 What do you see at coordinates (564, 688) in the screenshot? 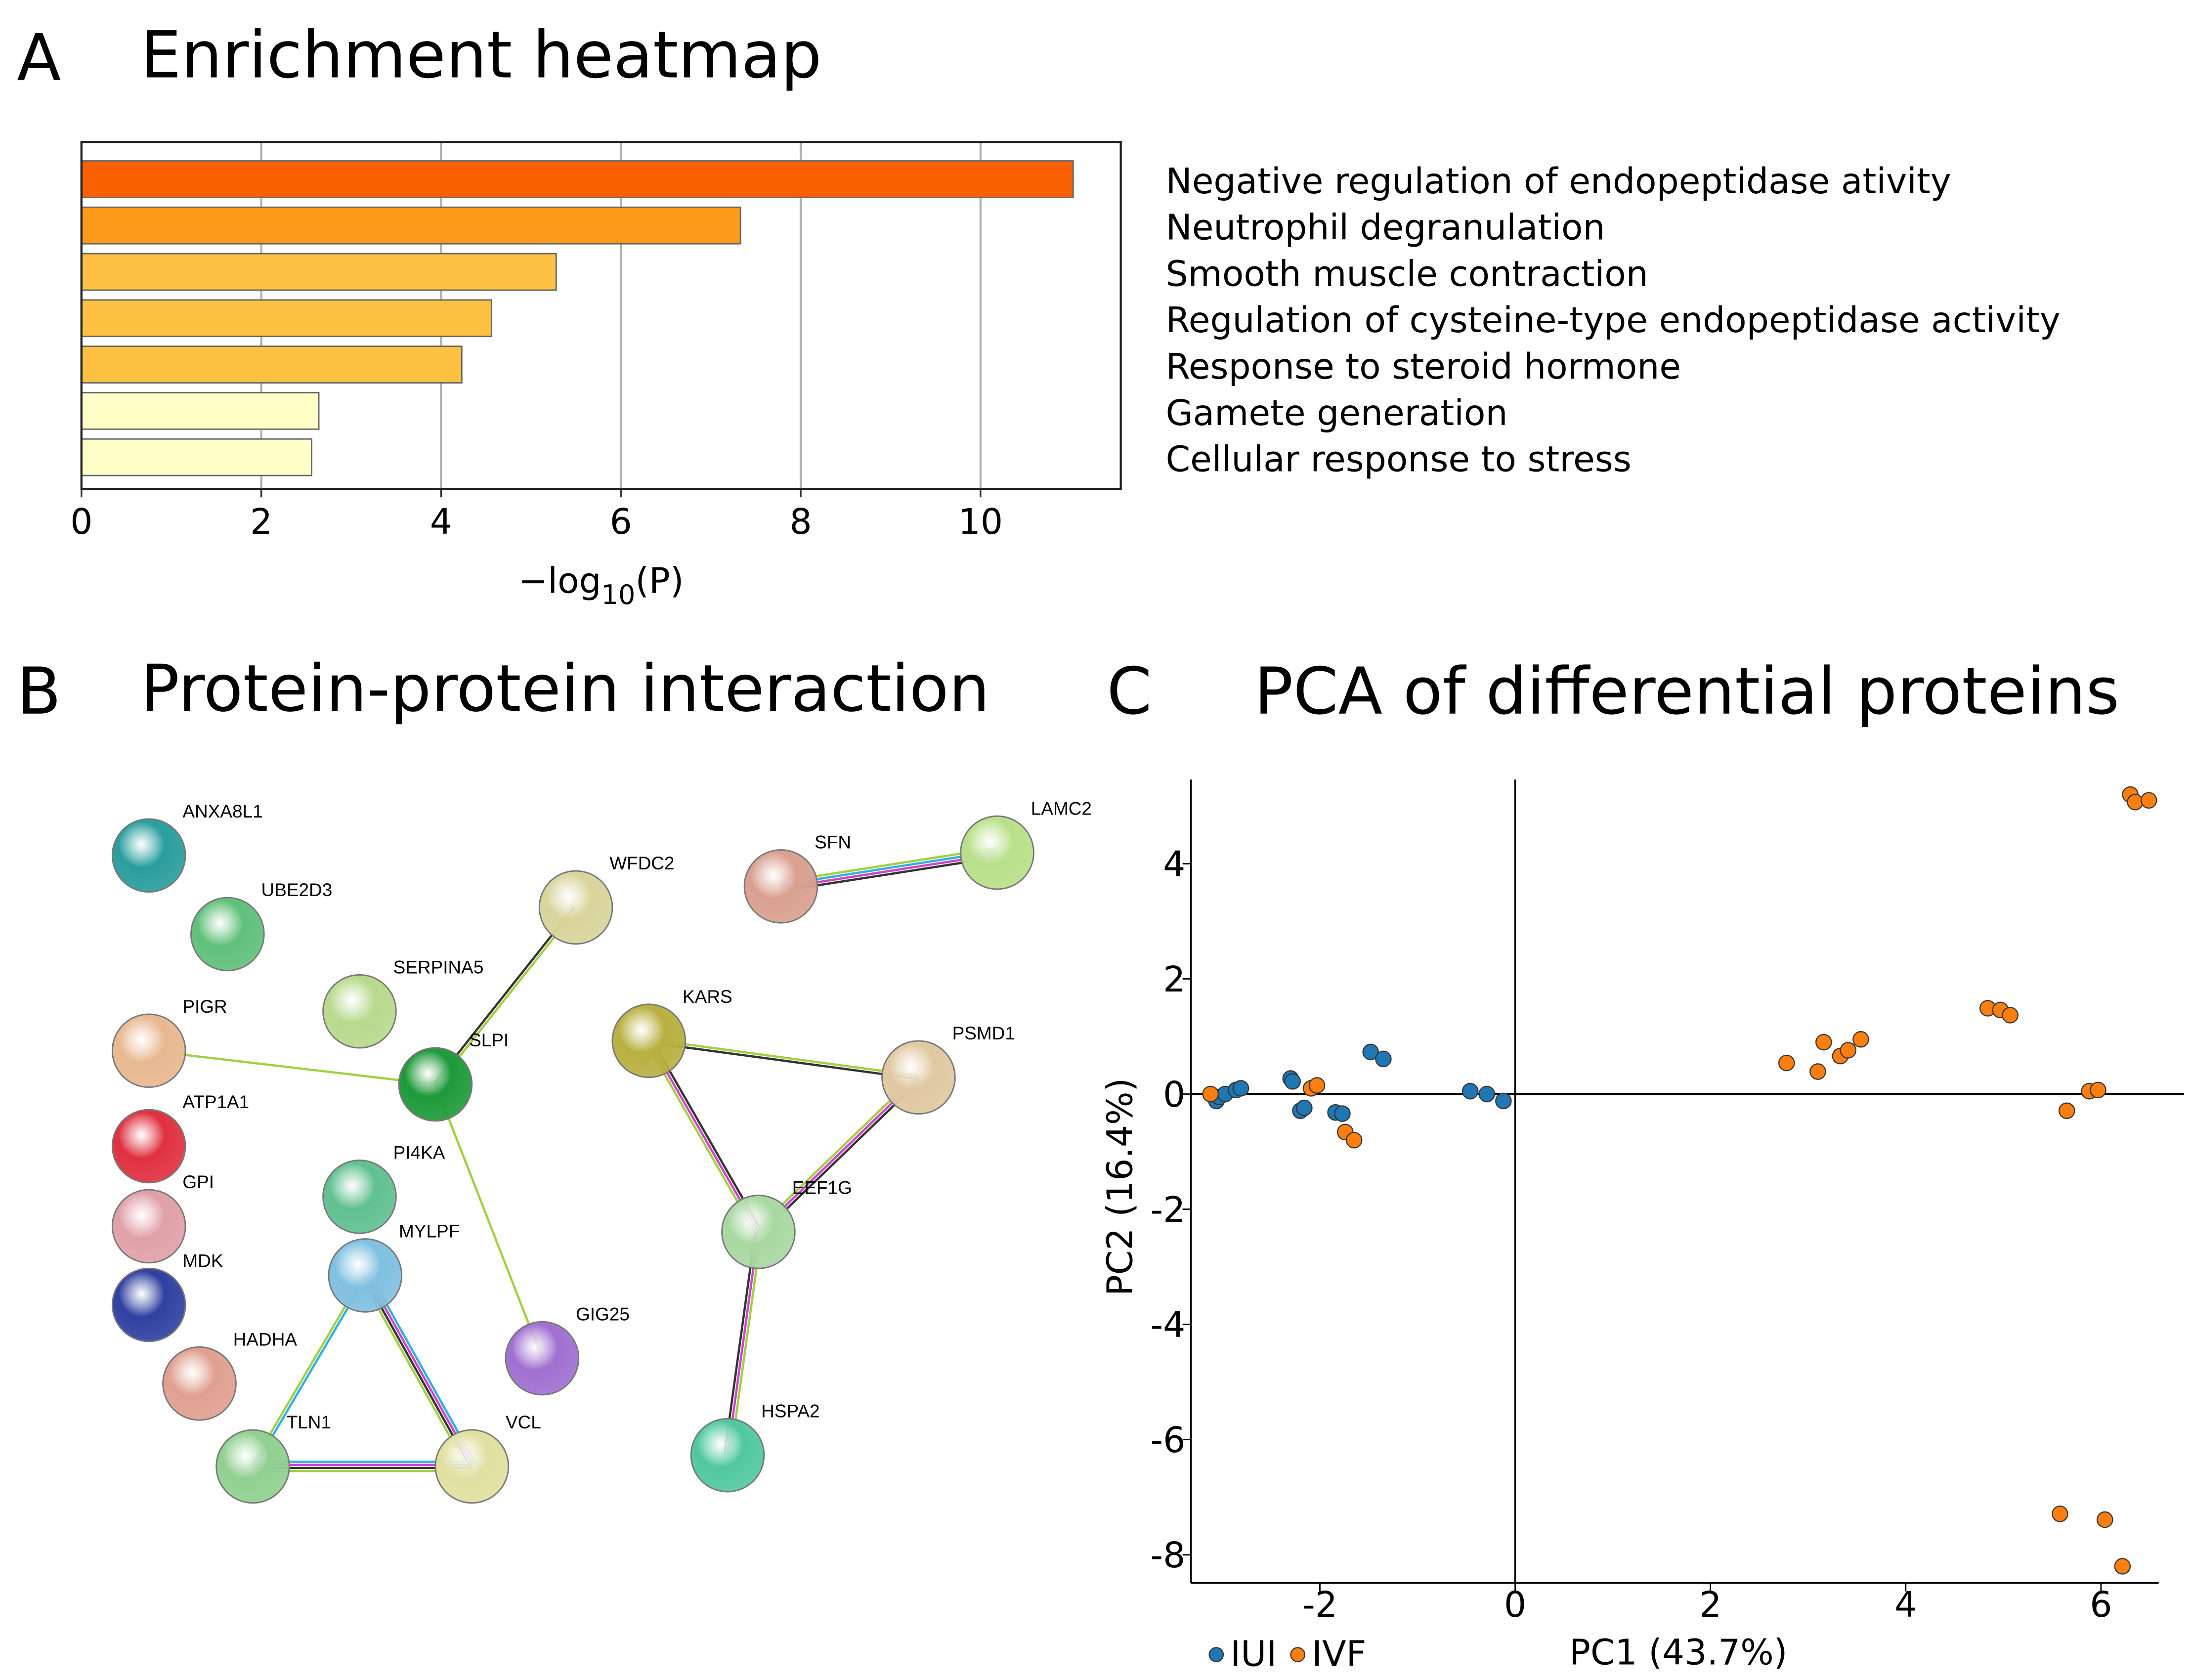
I see `diagram-title: Protein-protein interaction` at bounding box center [564, 688].